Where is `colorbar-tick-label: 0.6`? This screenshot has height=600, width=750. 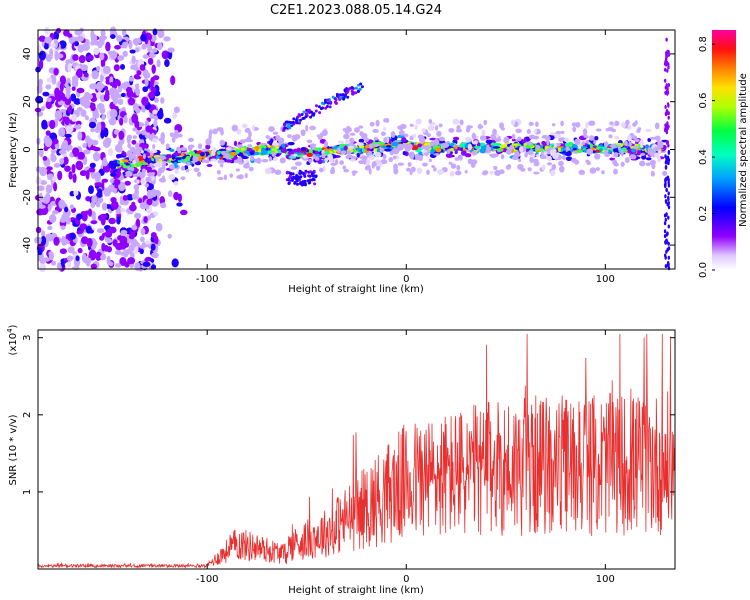
colorbar-tick-label: 0.6 is located at coordinates (703, 101).